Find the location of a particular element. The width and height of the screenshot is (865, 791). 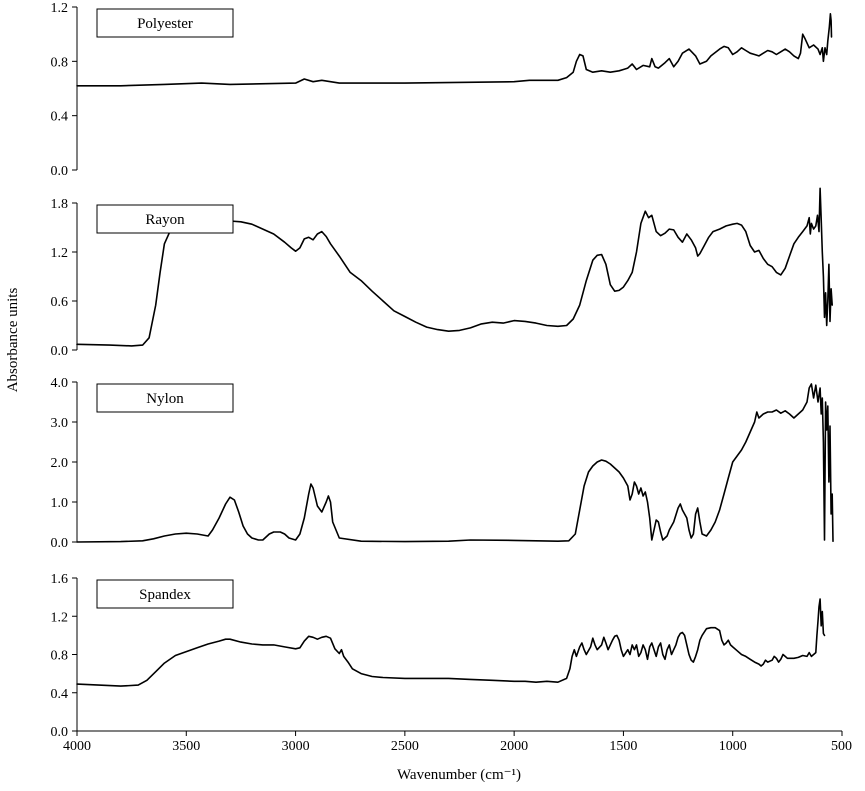

x-tick-label: 2000 is located at coordinates (514, 746).